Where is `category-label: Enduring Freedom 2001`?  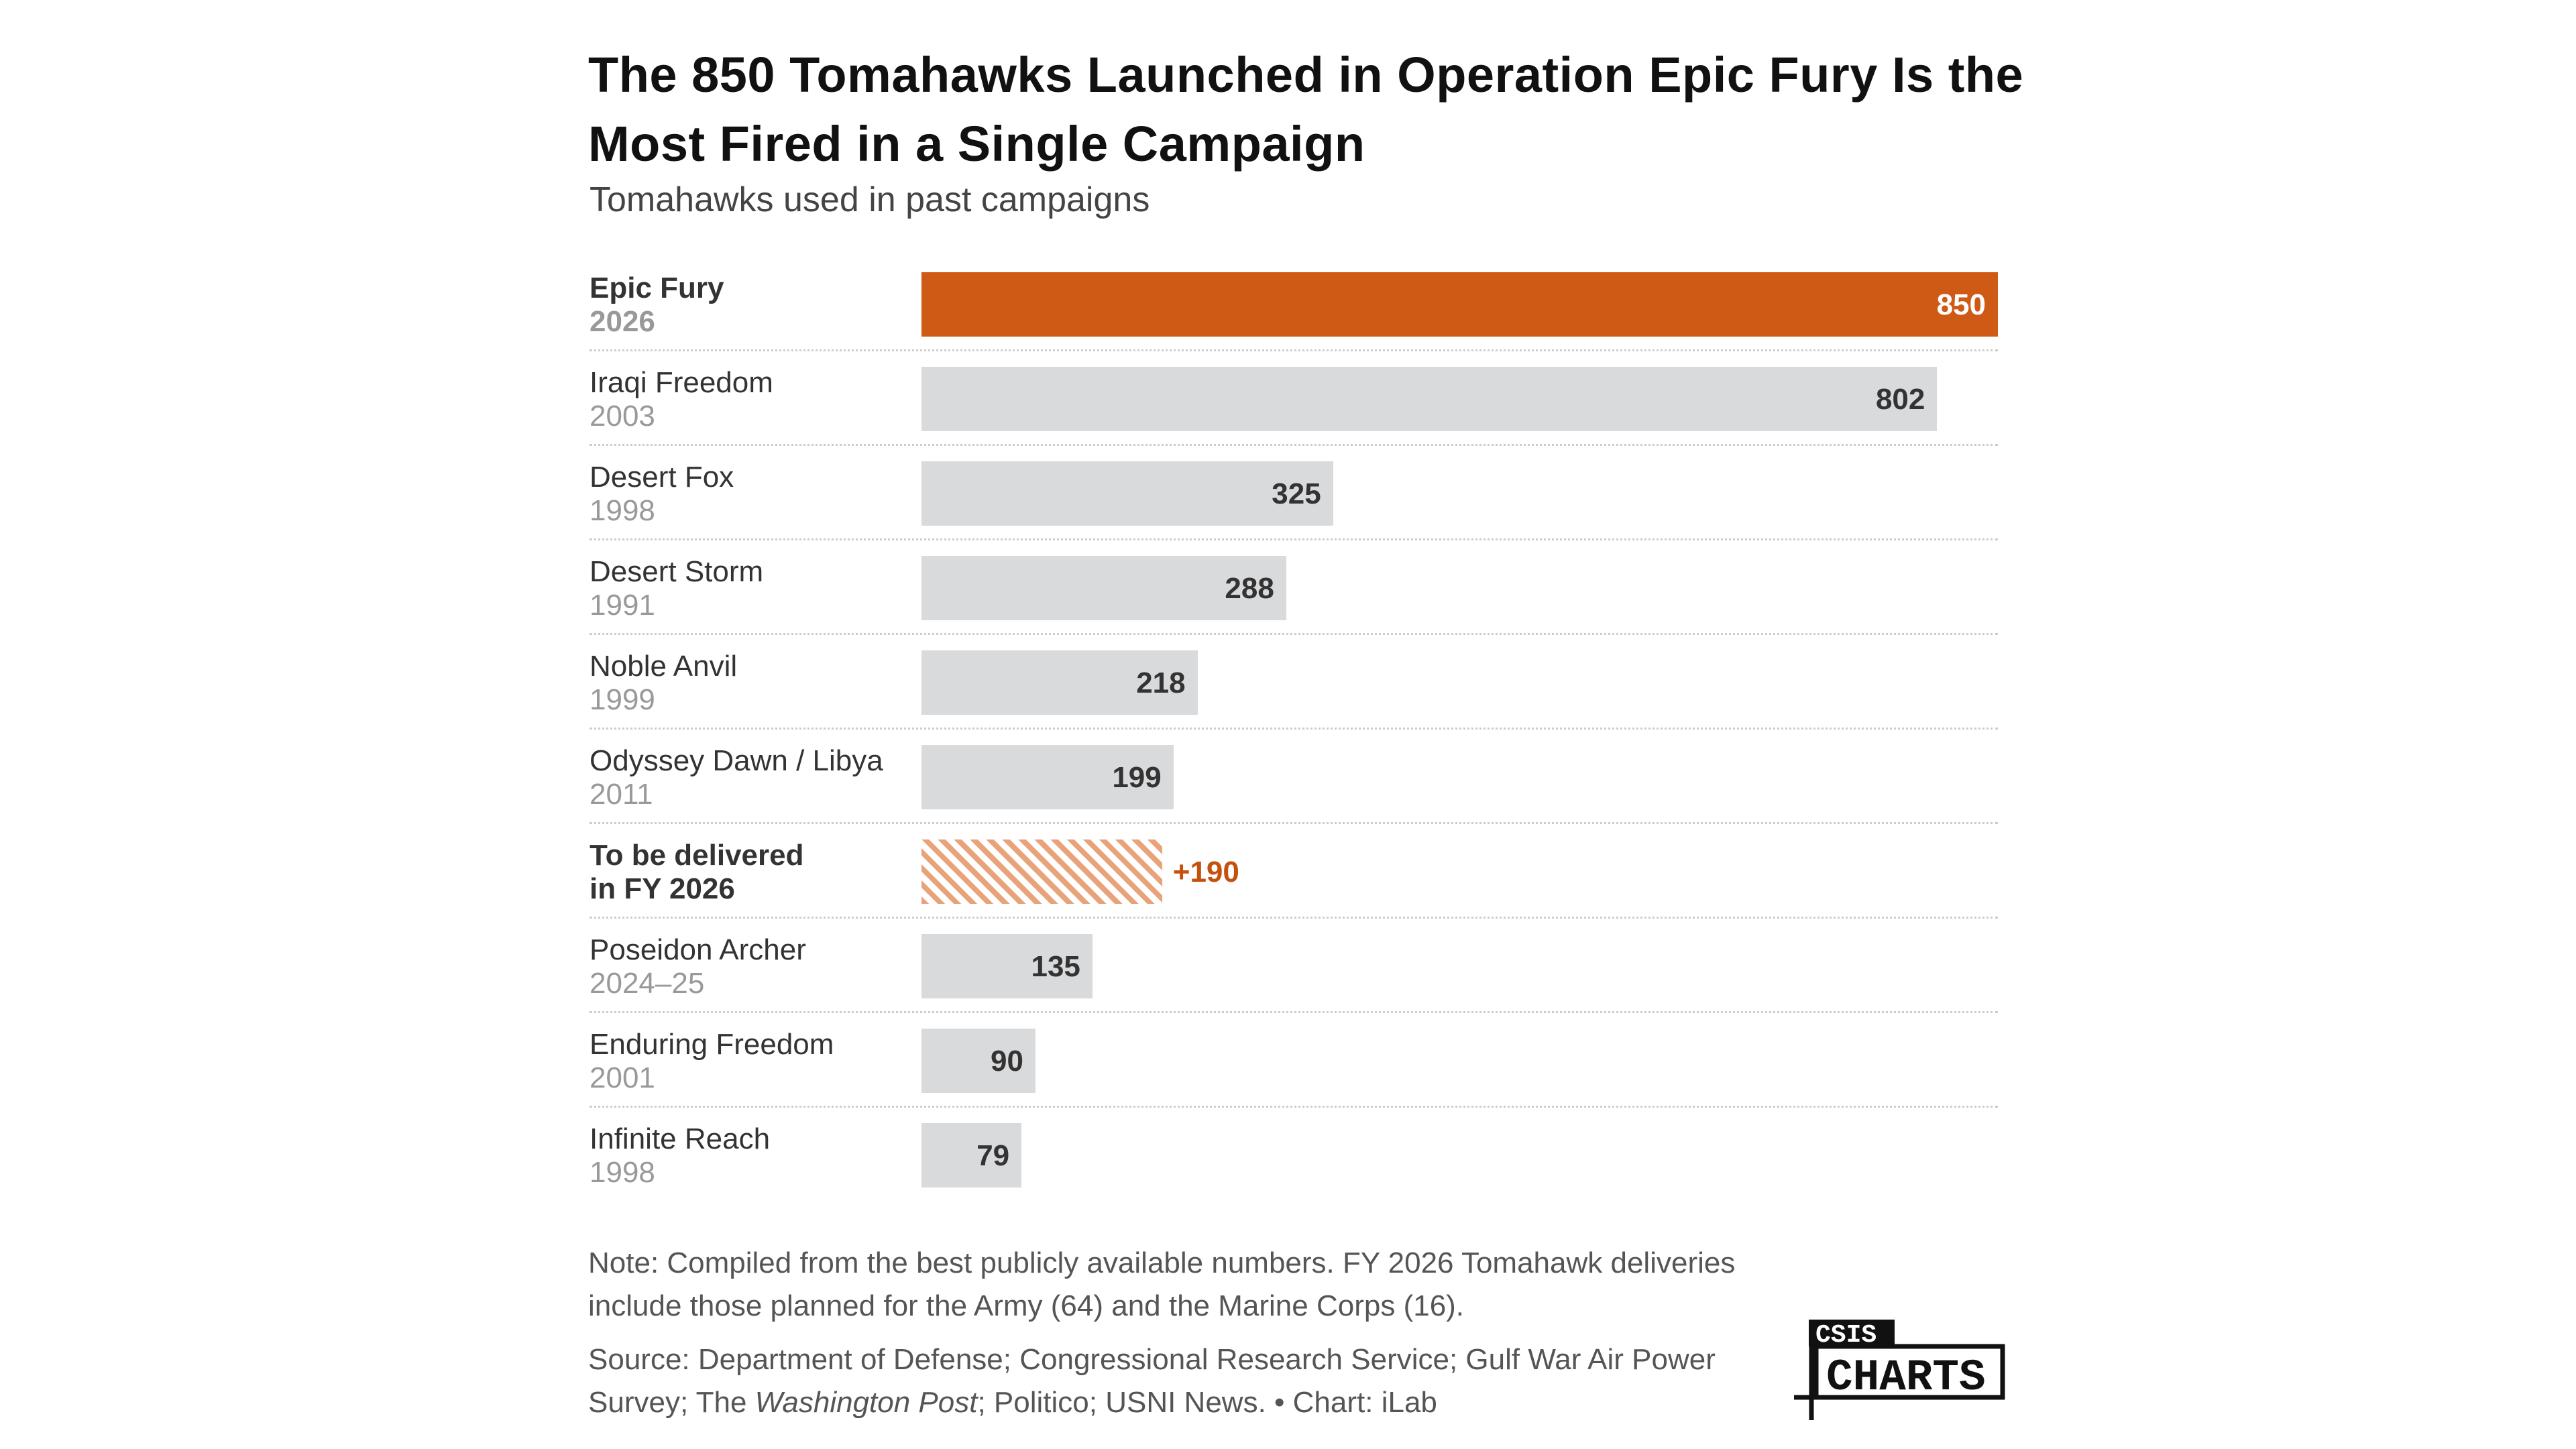
category-label: Enduring Freedom 2001 is located at coordinates (712, 1062).